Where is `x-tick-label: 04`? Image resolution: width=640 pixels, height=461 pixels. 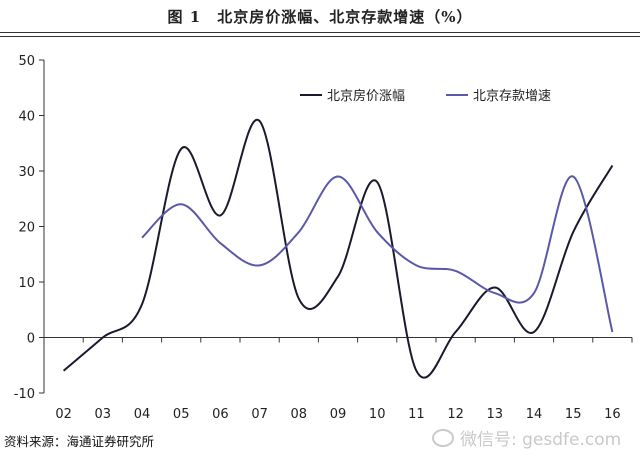 x-tick-label: 04 is located at coordinates (142, 414).